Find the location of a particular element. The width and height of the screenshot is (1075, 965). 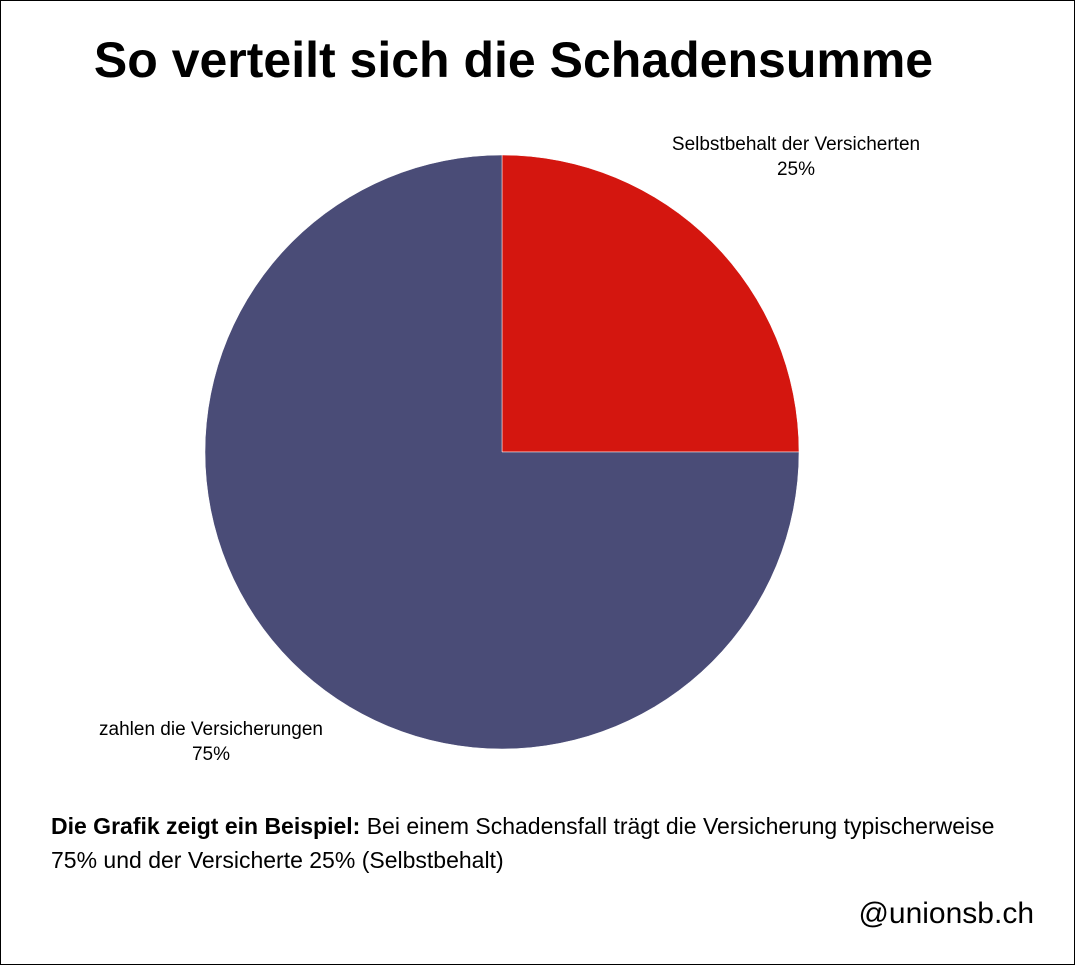

slice-label-text: zahlen die Versicherungen is located at coordinates (211, 729).